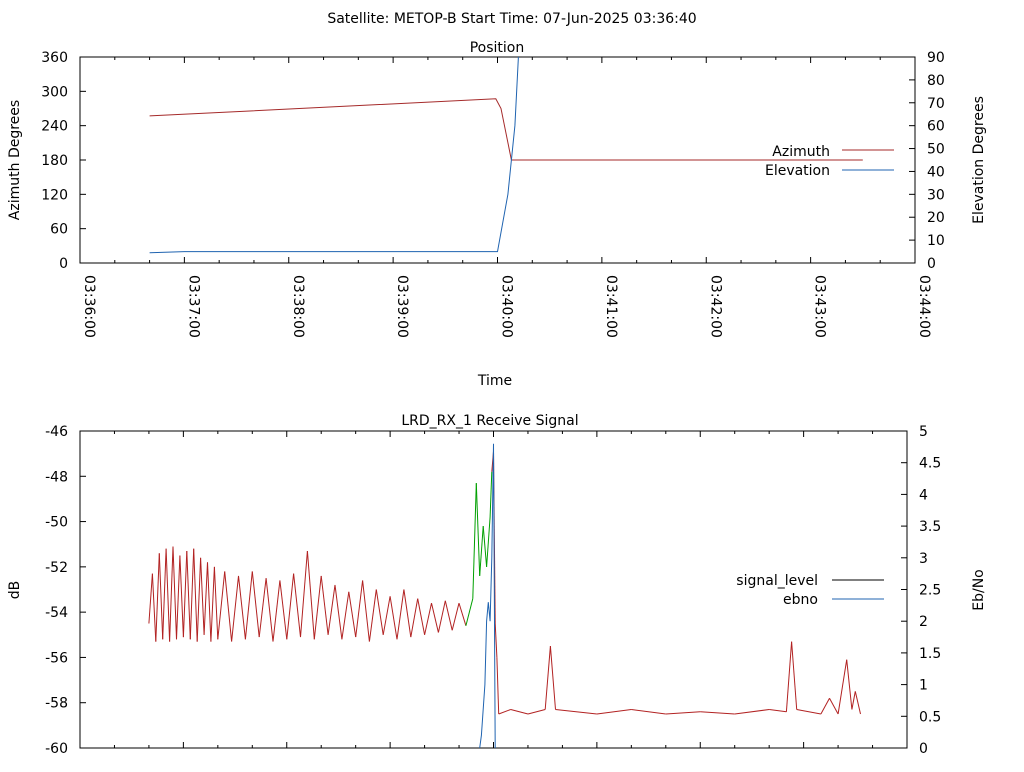 This screenshot has width=1024, height=772. I want to click on left-tick-label: -50, so click(56, 523).